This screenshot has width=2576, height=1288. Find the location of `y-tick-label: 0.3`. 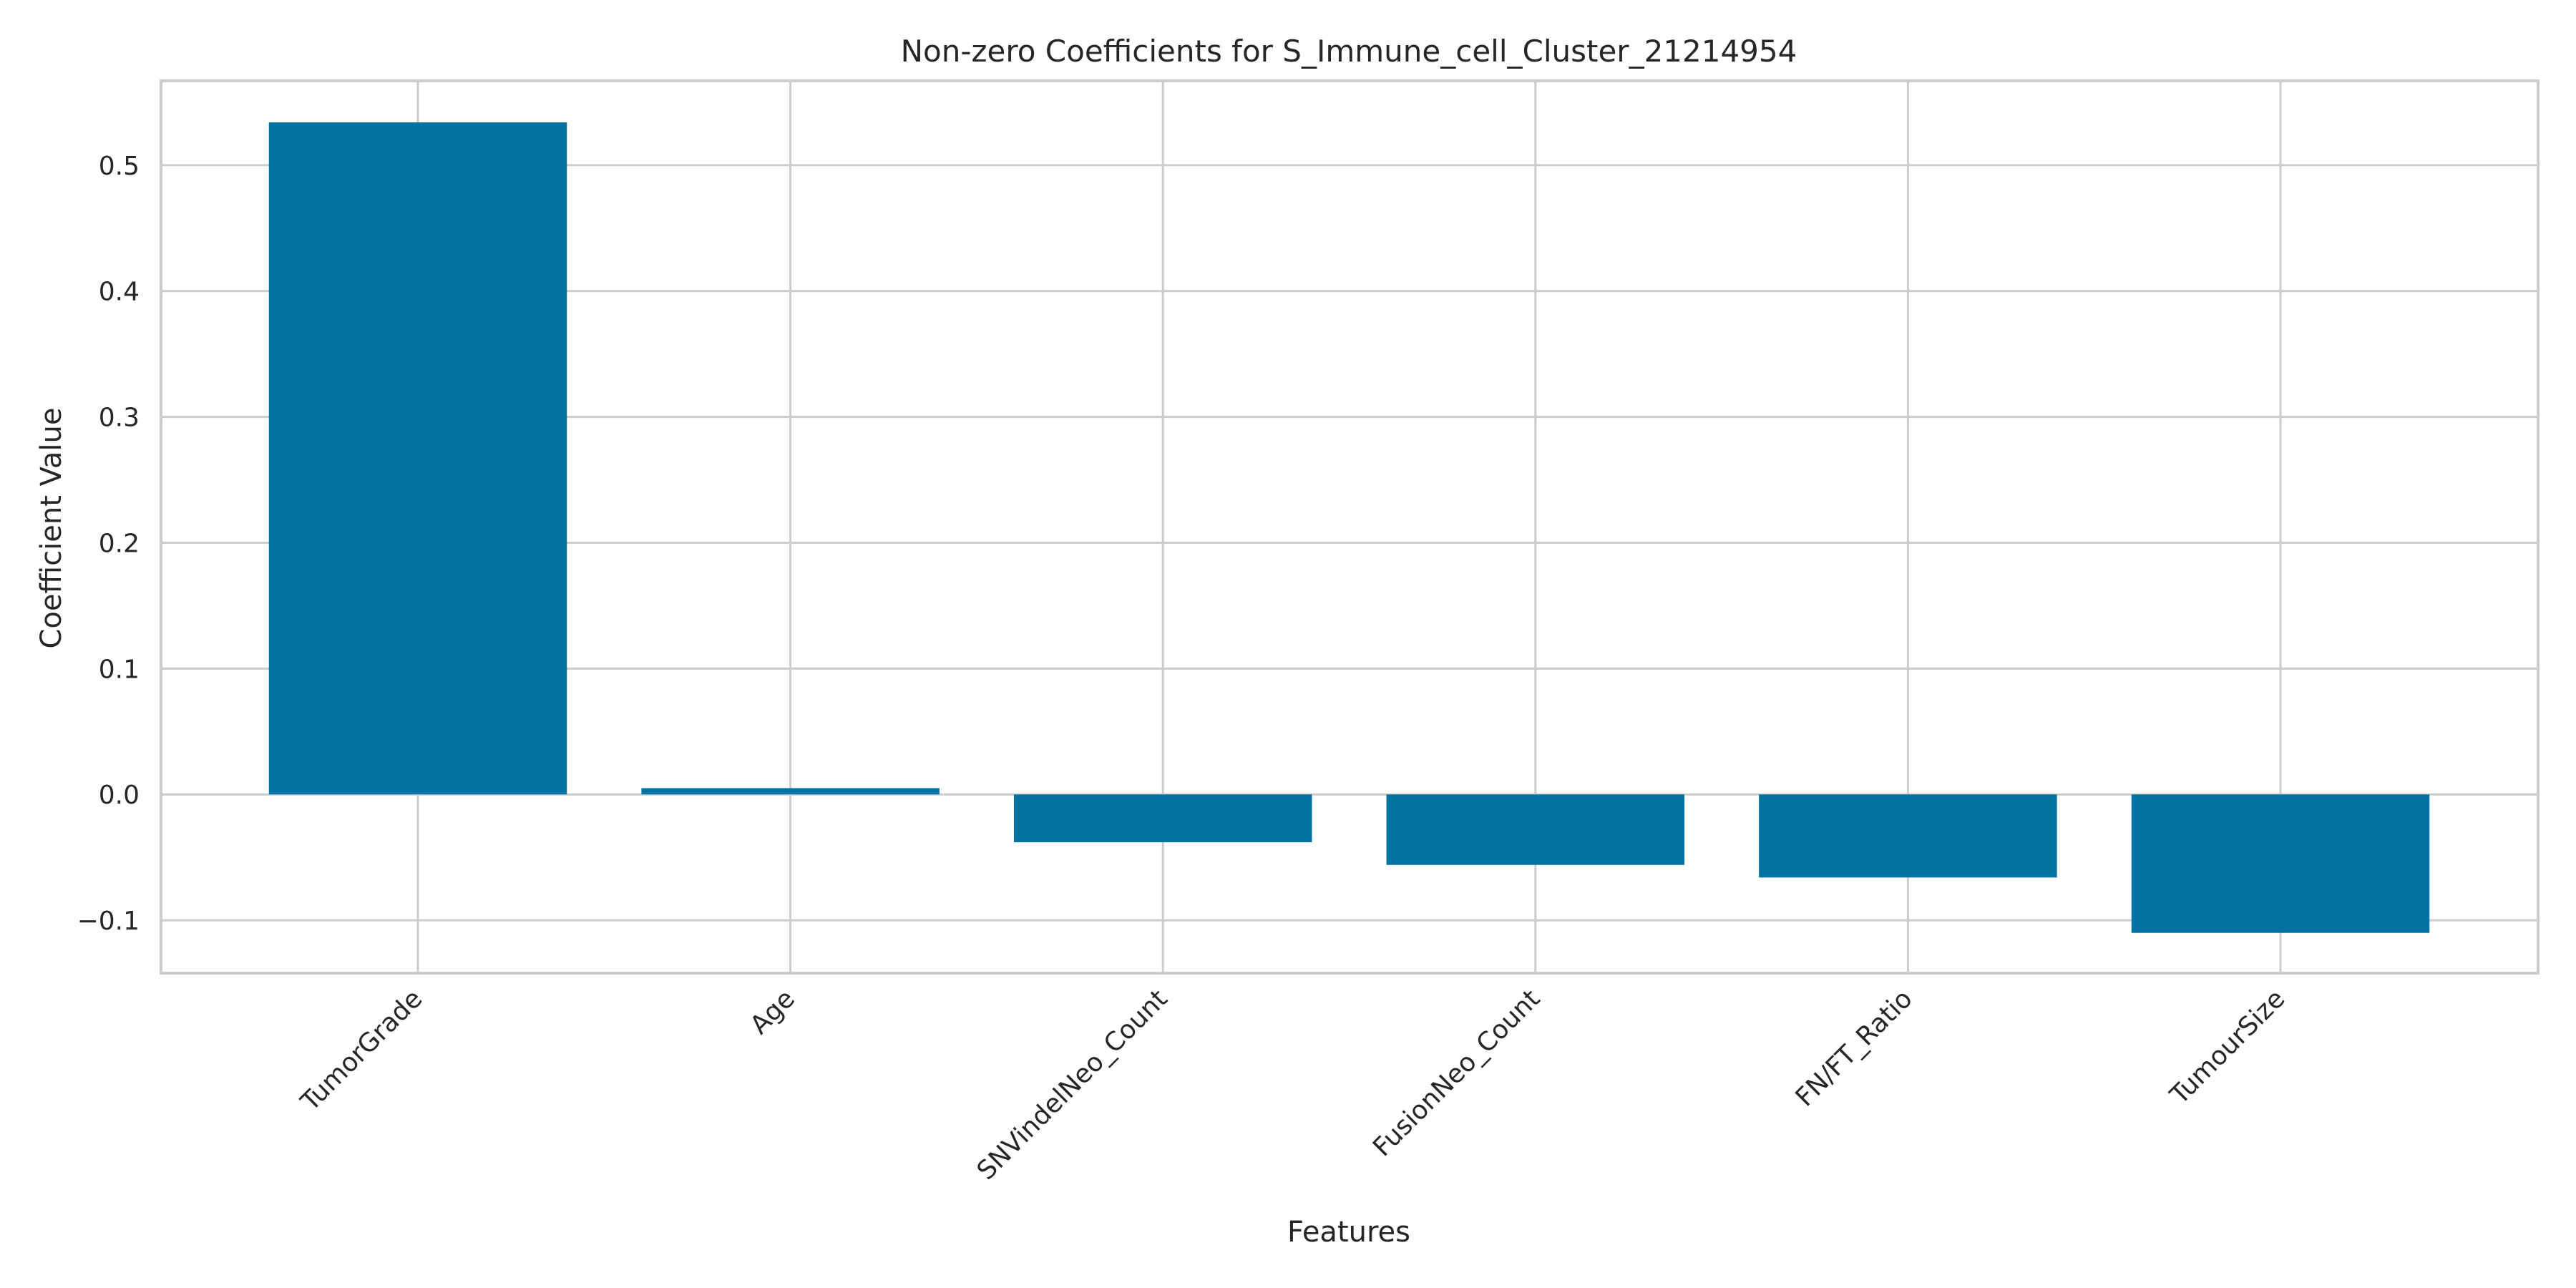

y-tick-label: 0.3 is located at coordinates (119, 418).